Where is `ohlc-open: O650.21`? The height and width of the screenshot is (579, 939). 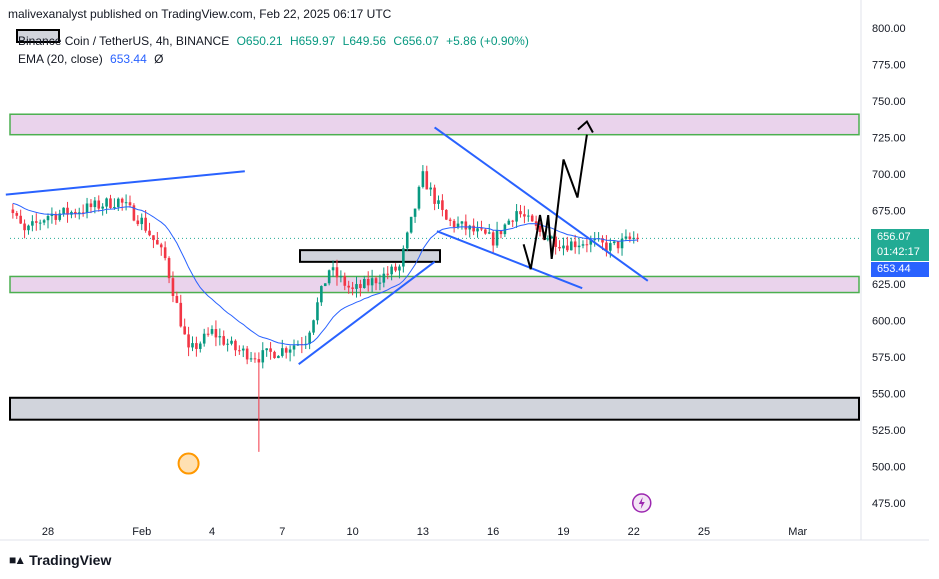
ohlc-open: O650.21 is located at coordinates (259, 41).